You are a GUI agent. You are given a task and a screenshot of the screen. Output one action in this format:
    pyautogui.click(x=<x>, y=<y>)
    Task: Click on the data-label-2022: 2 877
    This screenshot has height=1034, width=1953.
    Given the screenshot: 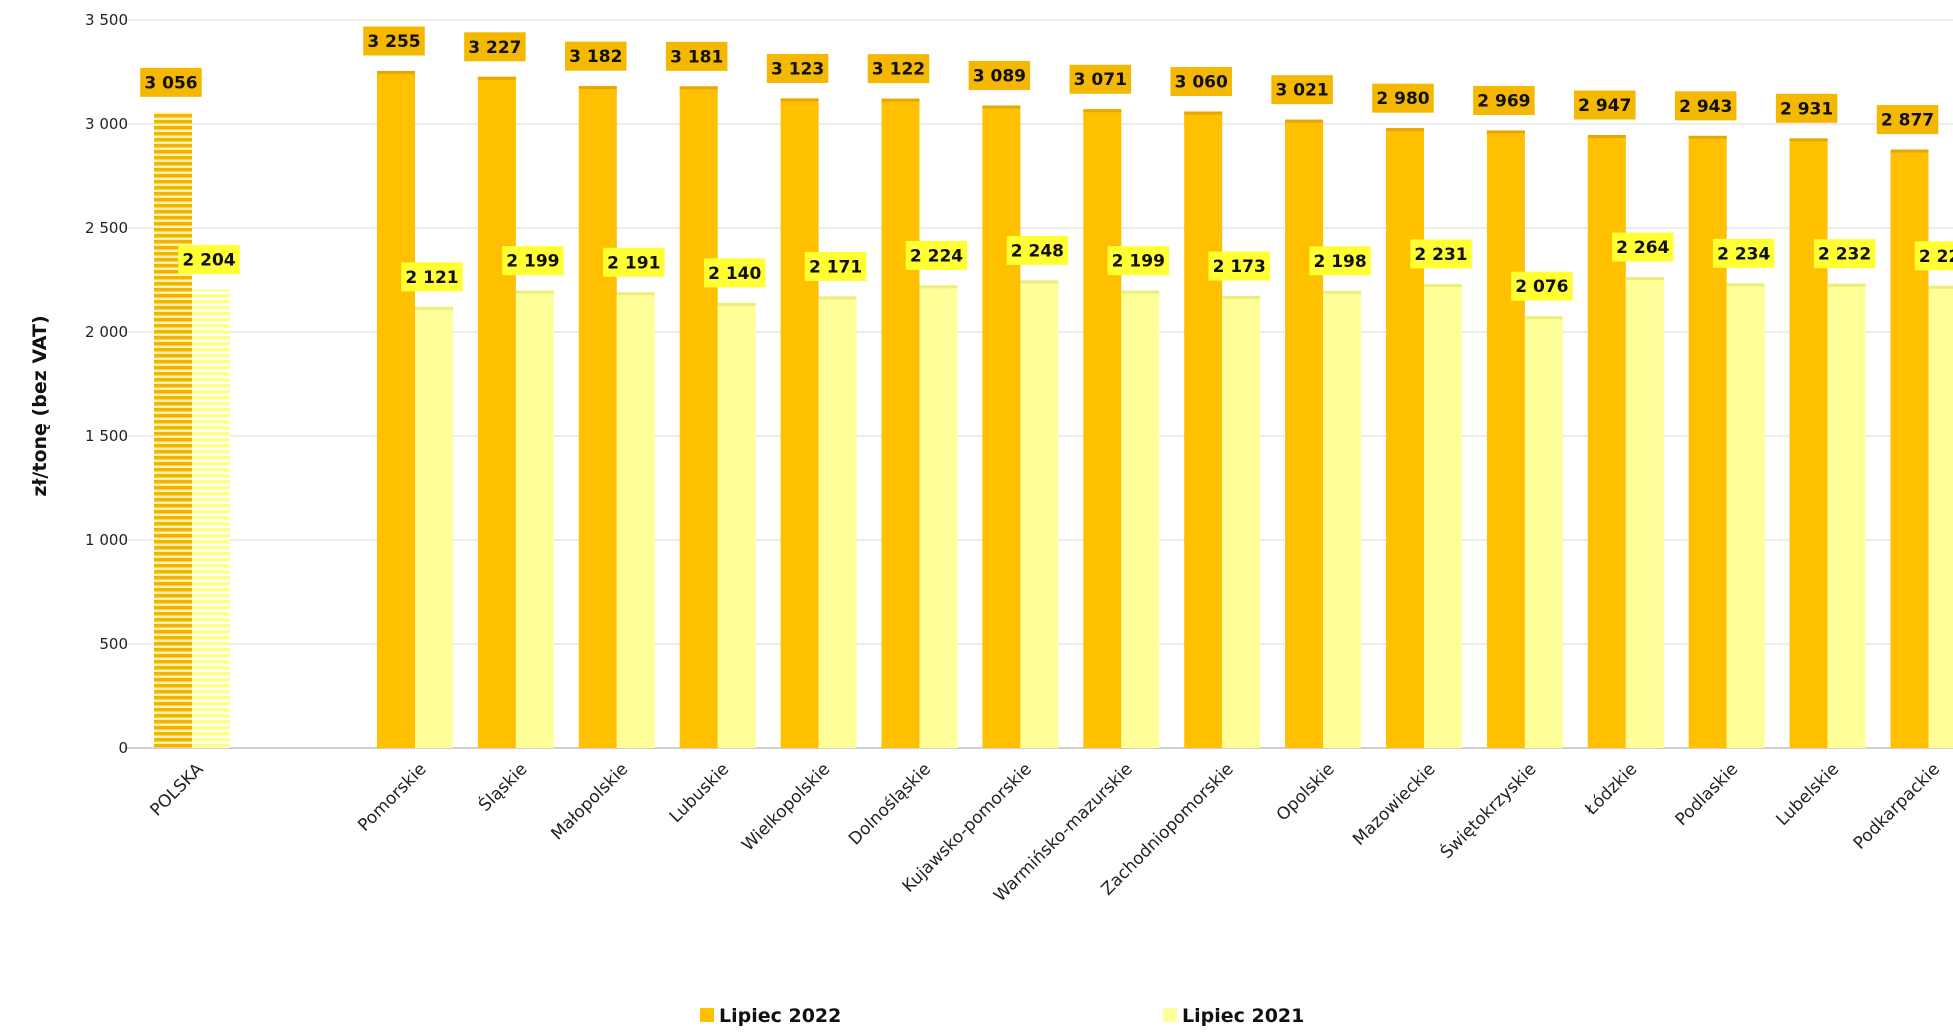 What is the action you would take?
    pyautogui.click(x=1907, y=121)
    